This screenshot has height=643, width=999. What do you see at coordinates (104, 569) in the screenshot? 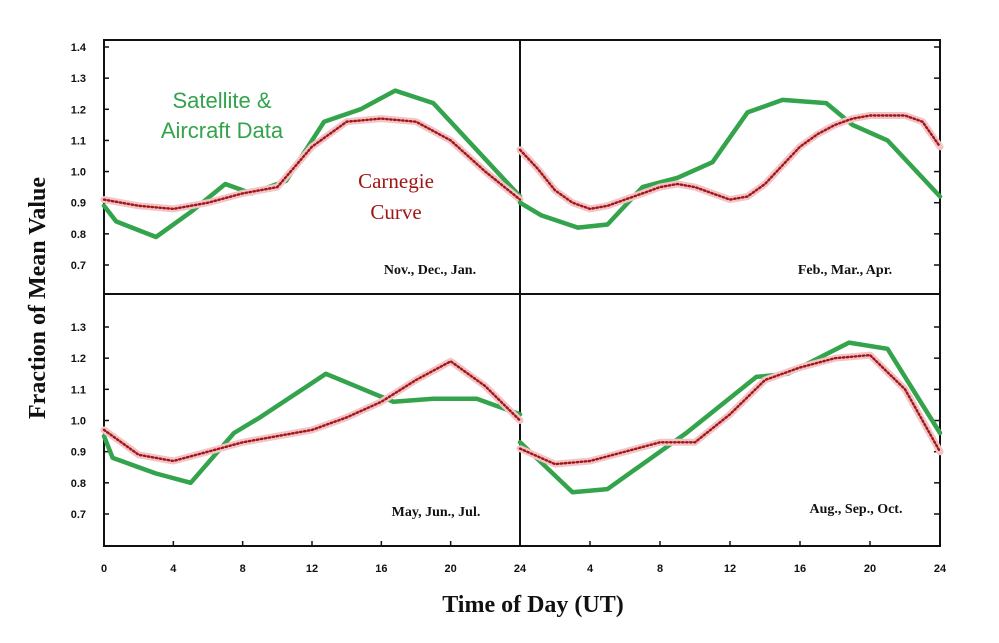
I see `x-tick-label: 0` at bounding box center [104, 569].